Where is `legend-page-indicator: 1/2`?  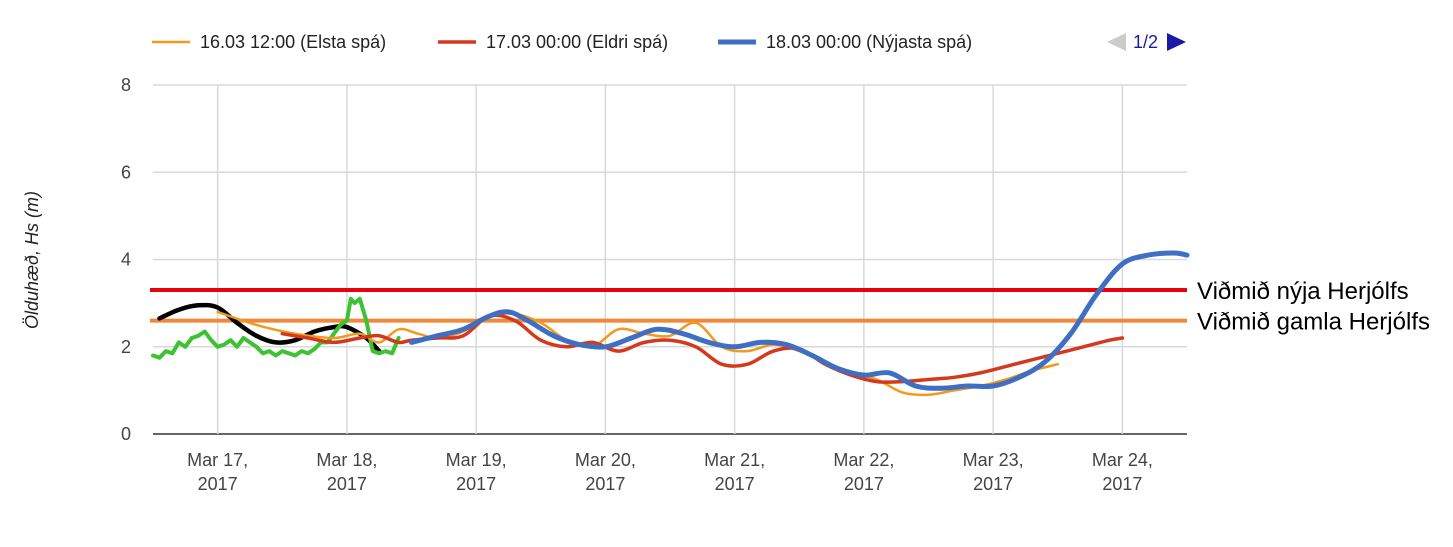
legend-page-indicator: 1/2 is located at coordinates (1145, 42).